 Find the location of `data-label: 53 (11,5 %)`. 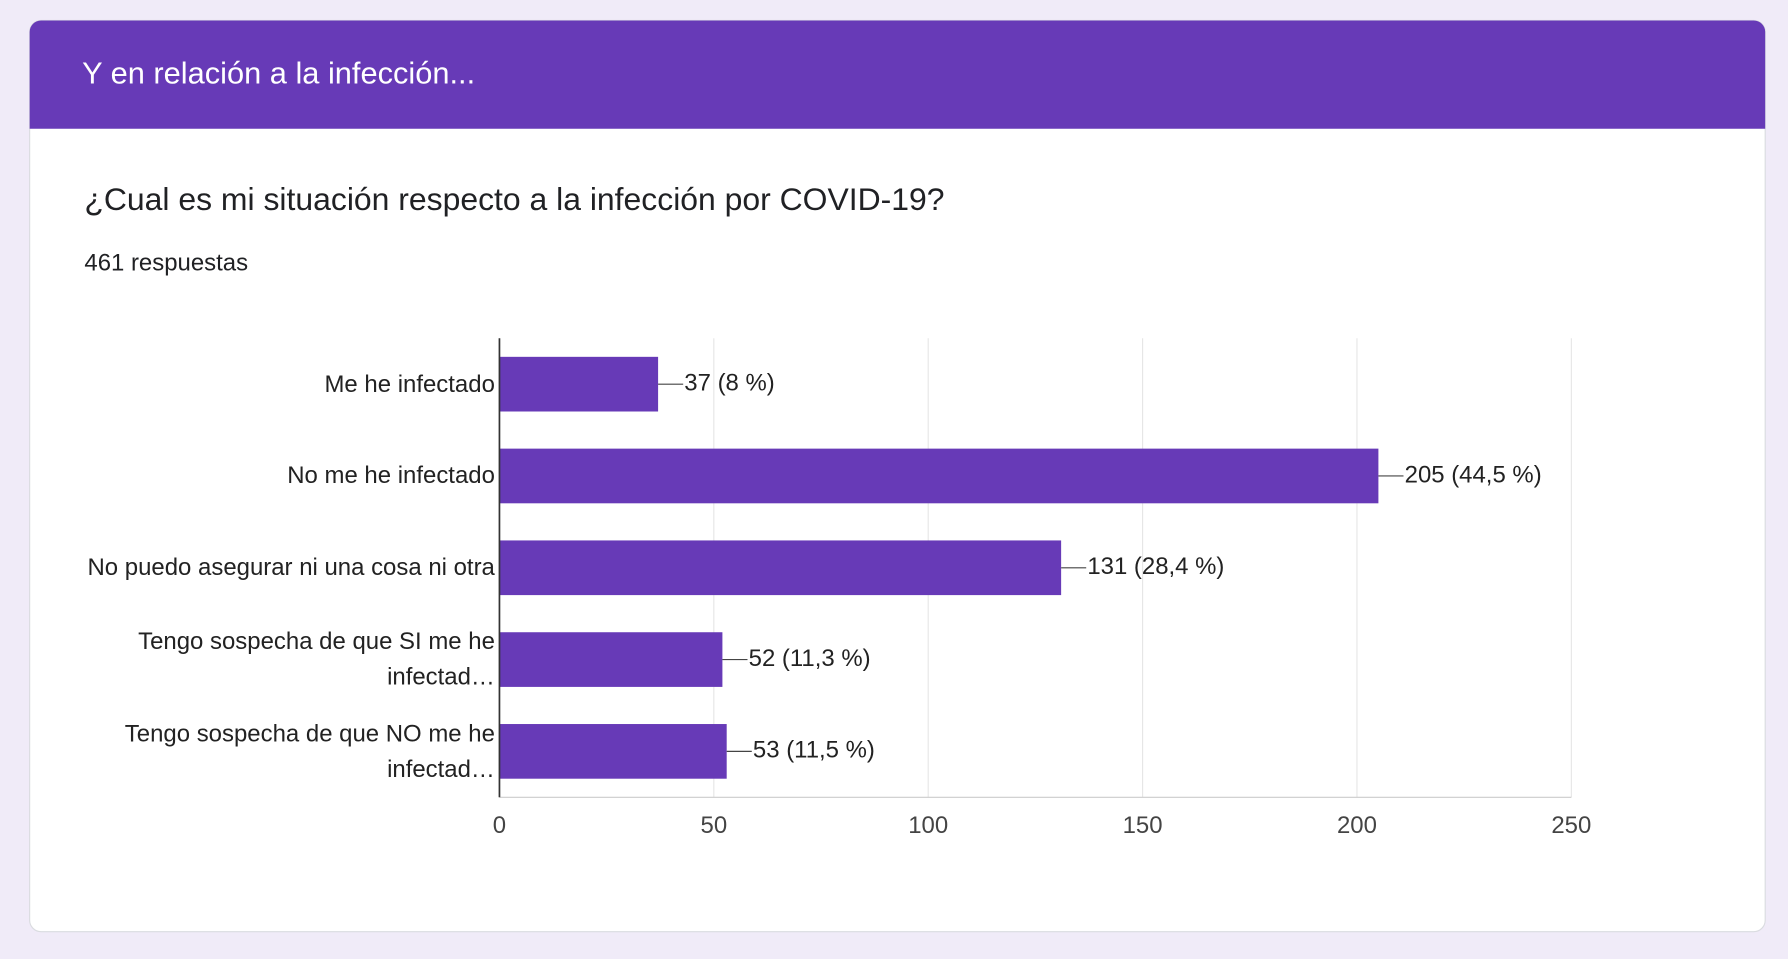

data-label: 53 (11,5 %) is located at coordinates (814, 750).